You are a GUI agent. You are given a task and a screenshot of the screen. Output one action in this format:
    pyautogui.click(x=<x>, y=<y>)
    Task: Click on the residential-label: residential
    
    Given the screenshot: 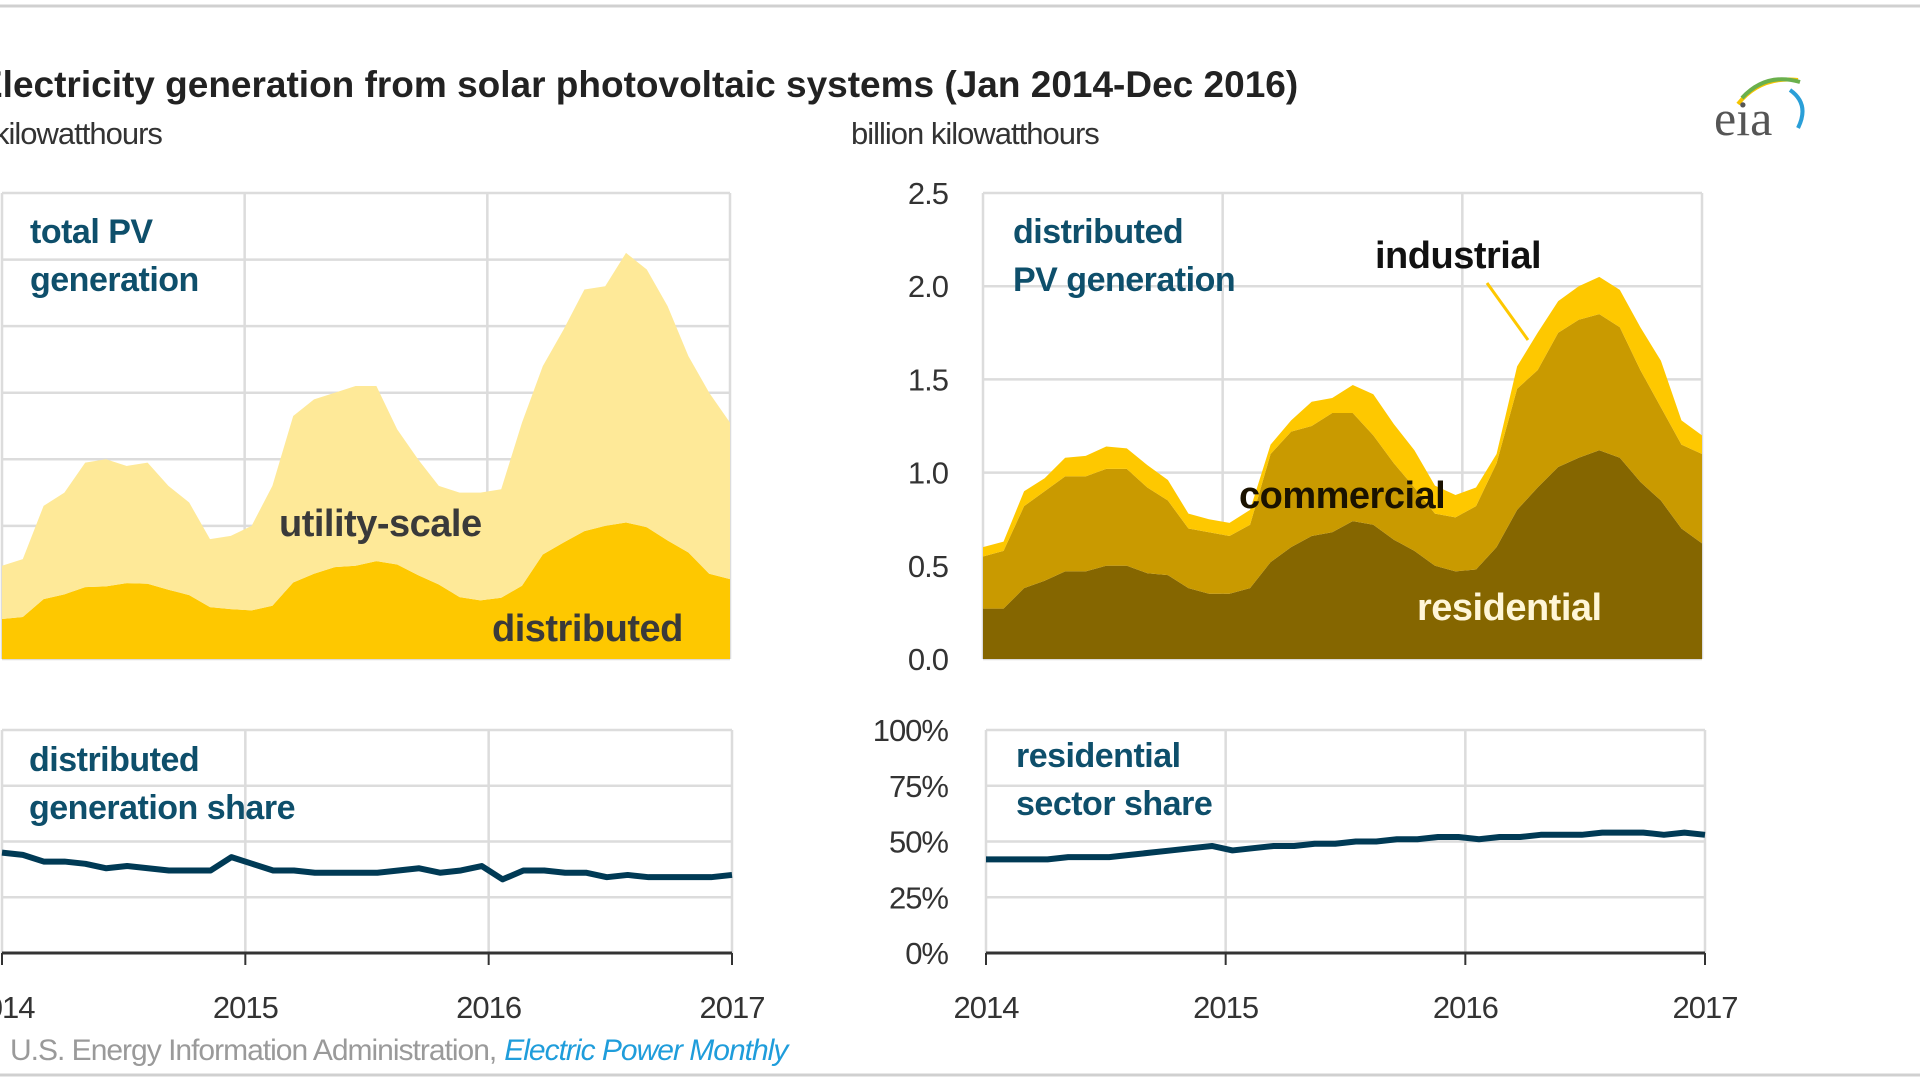 What is the action you would take?
    pyautogui.click(x=1509, y=608)
    